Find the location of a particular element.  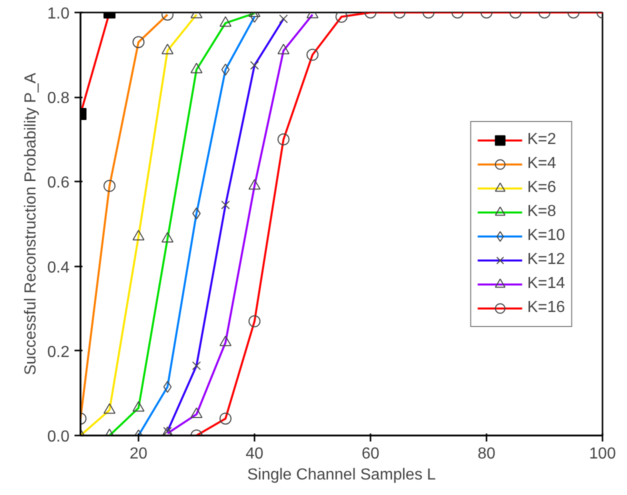

x-tick-label: 80 is located at coordinates (487, 454).